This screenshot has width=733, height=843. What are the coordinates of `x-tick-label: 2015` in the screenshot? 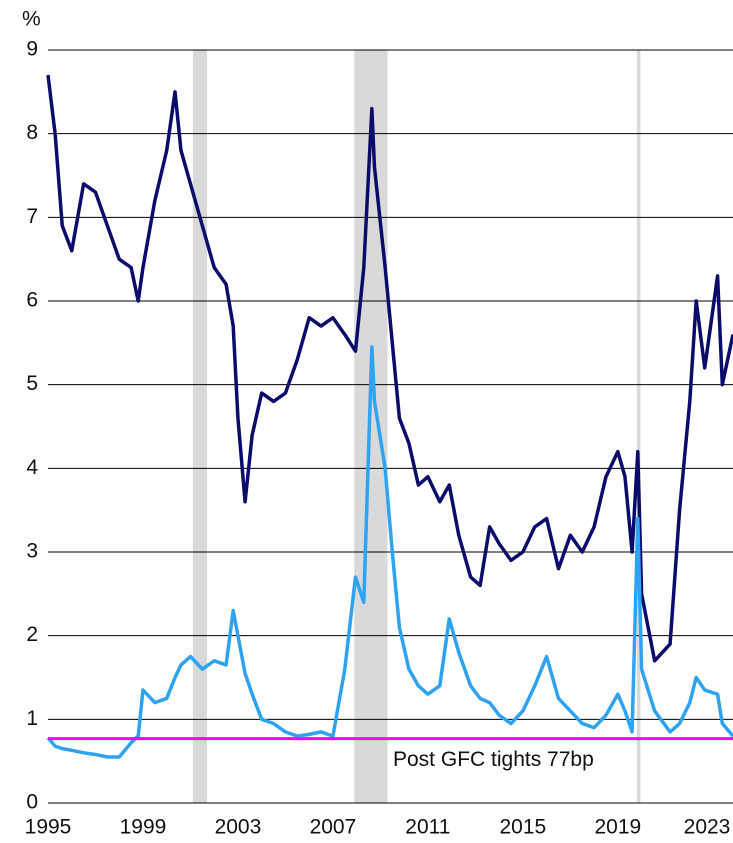 It's located at (523, 827).